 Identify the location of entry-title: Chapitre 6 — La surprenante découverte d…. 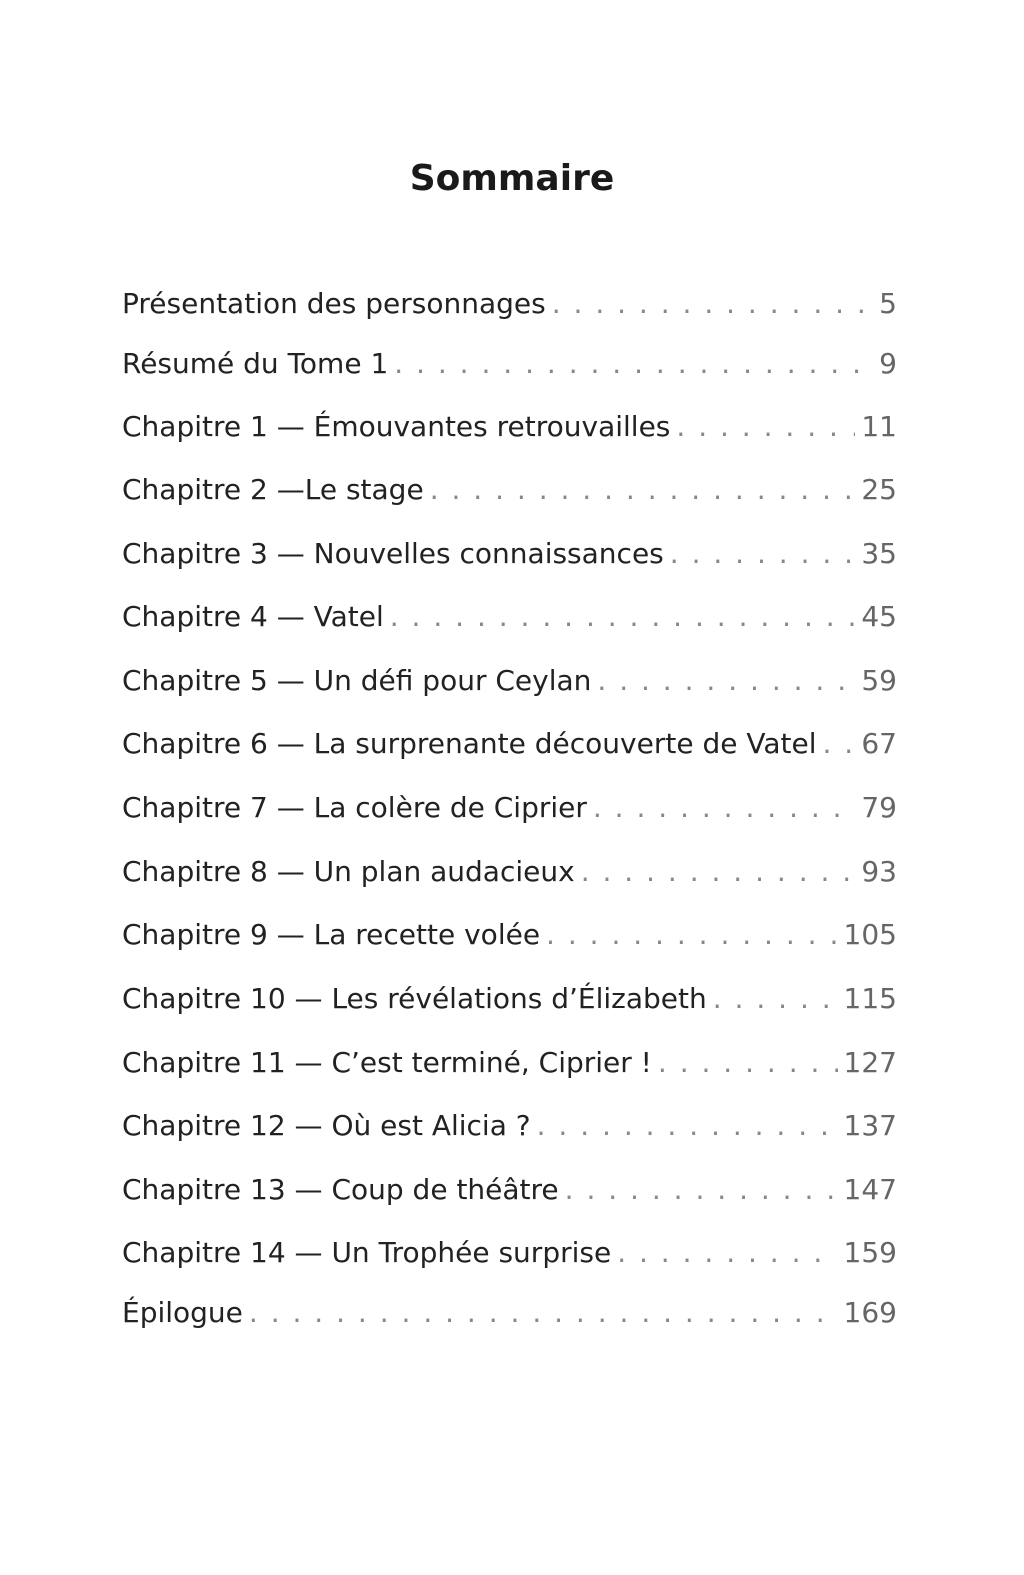
(469, 743).